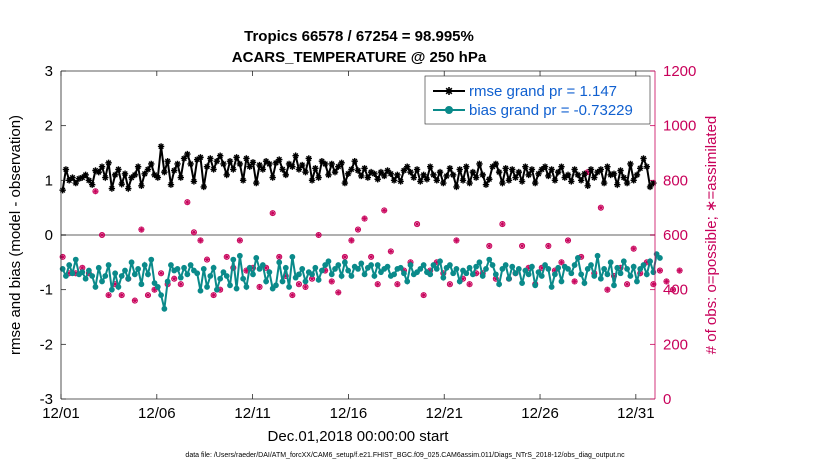 This screenshot has width=830, height=470. I want to click on legend-rmse-star, so click(449, 91).